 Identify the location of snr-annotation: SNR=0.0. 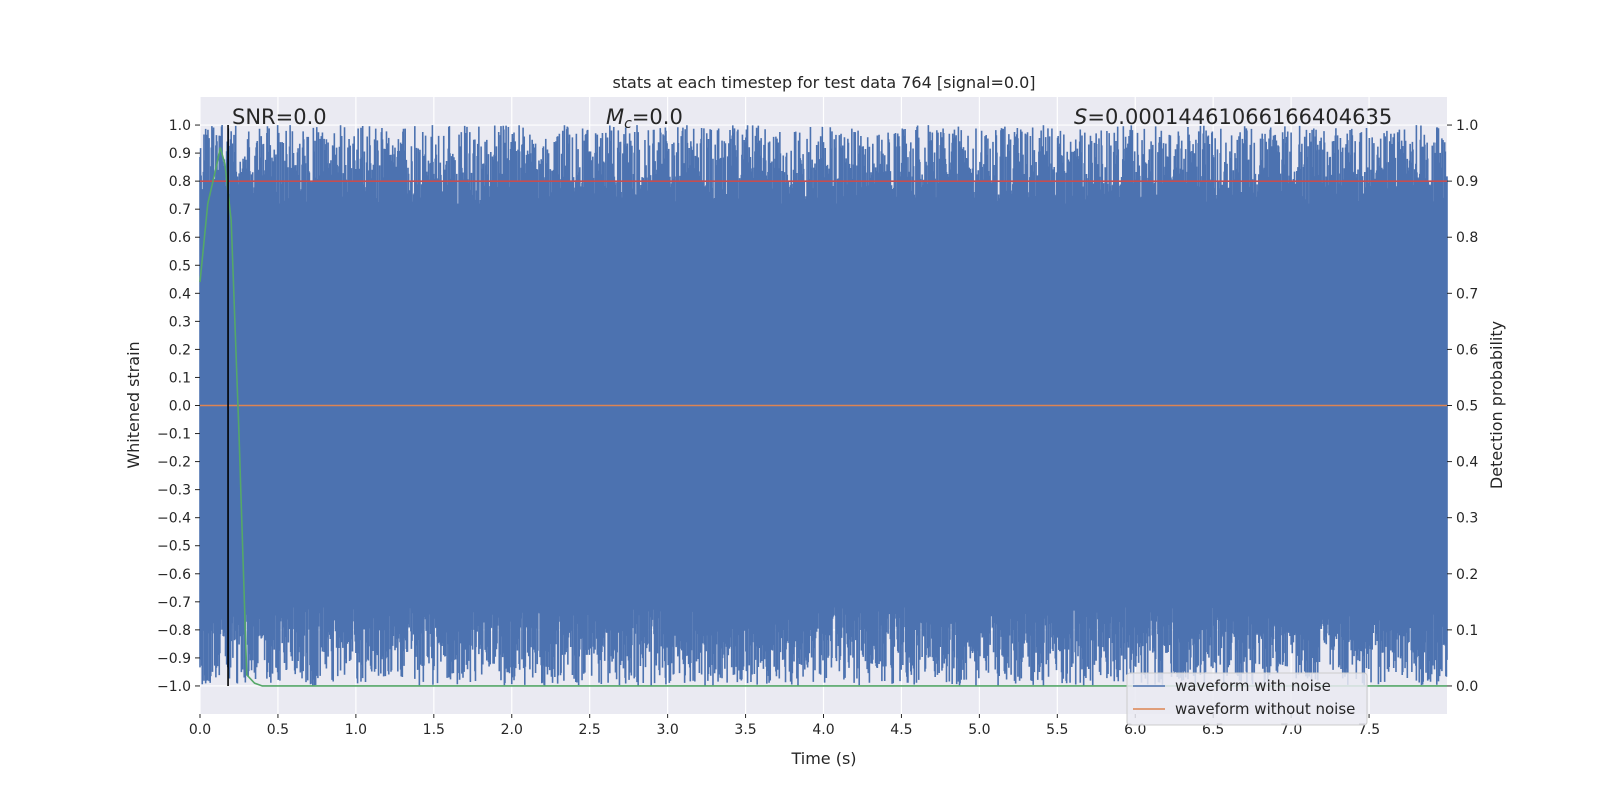
(279, 117).